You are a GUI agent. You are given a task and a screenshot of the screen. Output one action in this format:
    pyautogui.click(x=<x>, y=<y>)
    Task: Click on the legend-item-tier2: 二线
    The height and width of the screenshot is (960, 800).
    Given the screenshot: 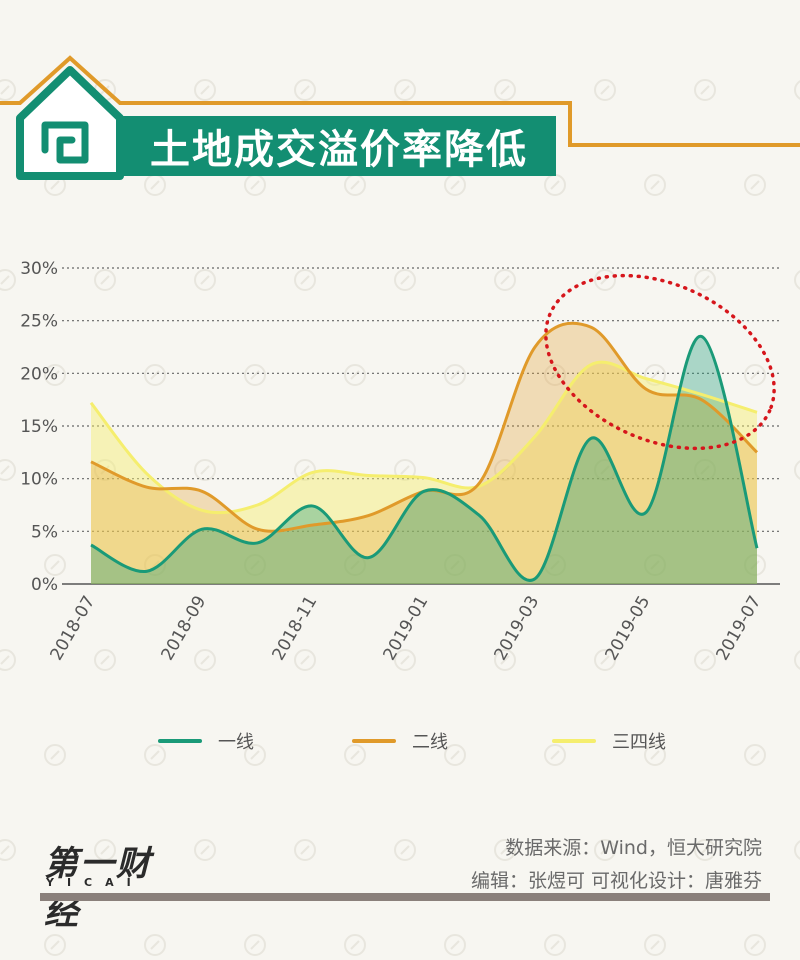 What is the action you would take?
    pyautogui.click(x=400, y=741)
    